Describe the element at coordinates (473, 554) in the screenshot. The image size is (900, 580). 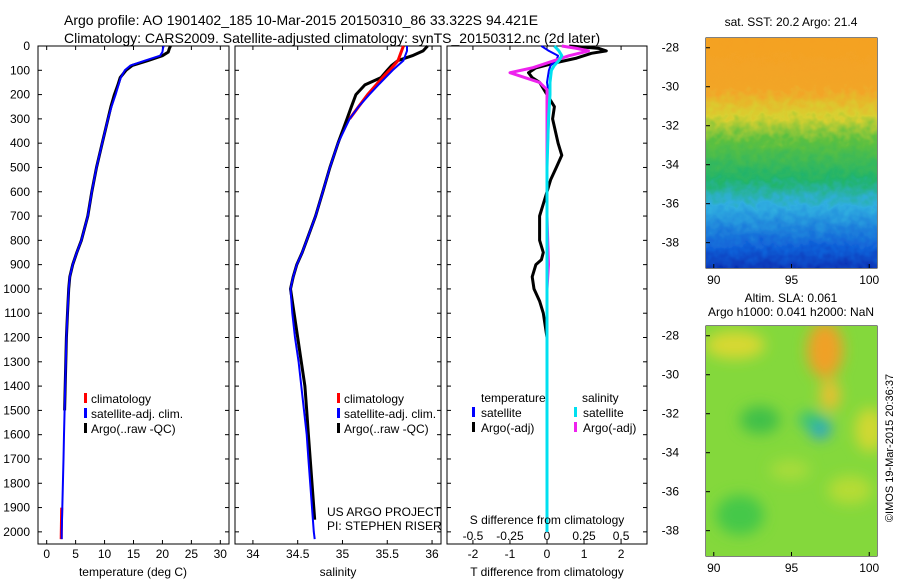
I see `t-difference-tick-label: -2` at that location.